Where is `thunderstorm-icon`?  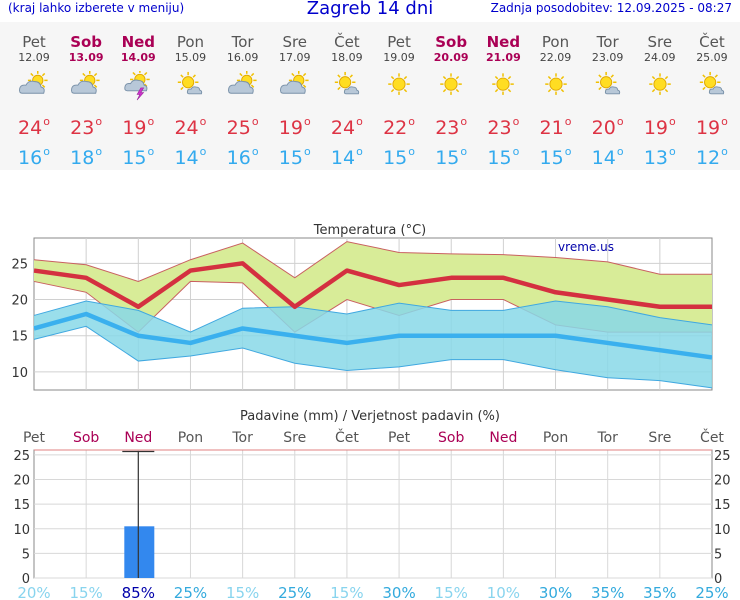
thunderstorm-icon is located at coordinates (137, 86).